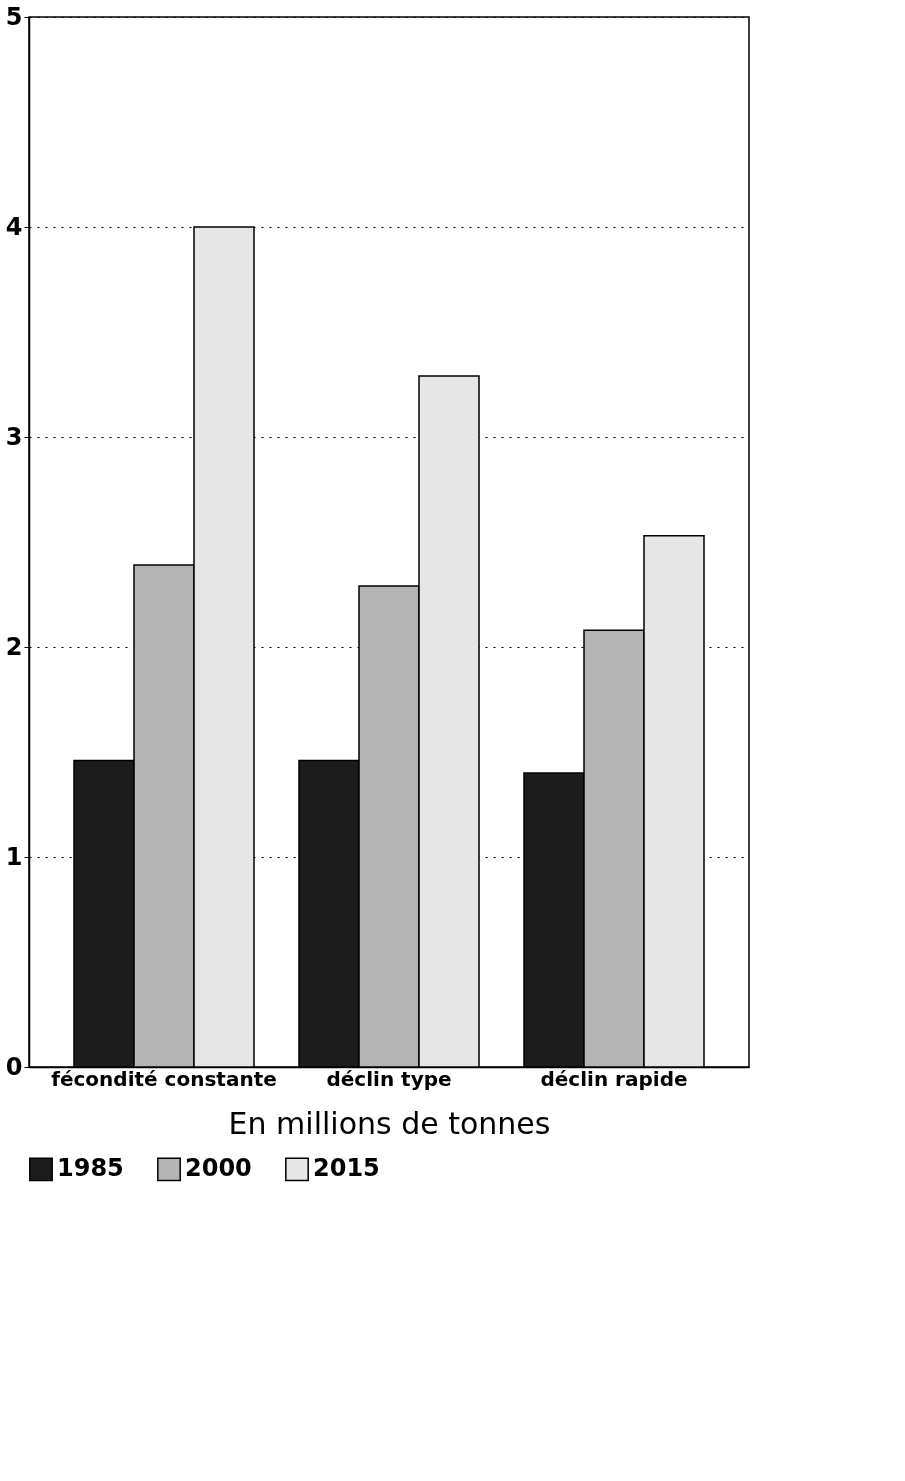 This screenshot has width=905, height=1481. Describe the element at coordinates (346, 1168) in the screenshot. I see `legend-label: 2015` at that location.